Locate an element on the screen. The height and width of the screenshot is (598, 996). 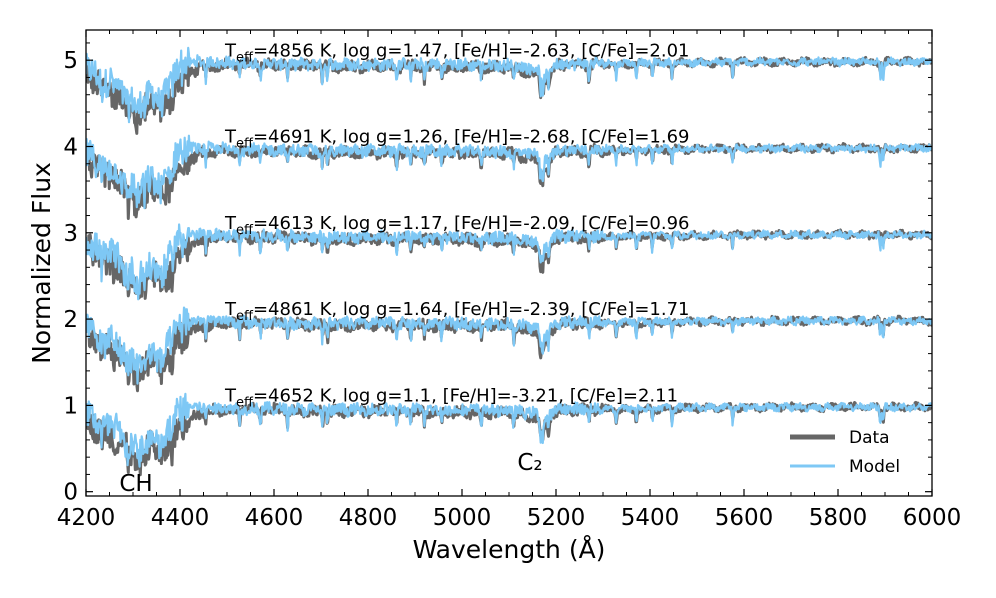
x-tick-label: 4800 is located at coordinates (368, 518).